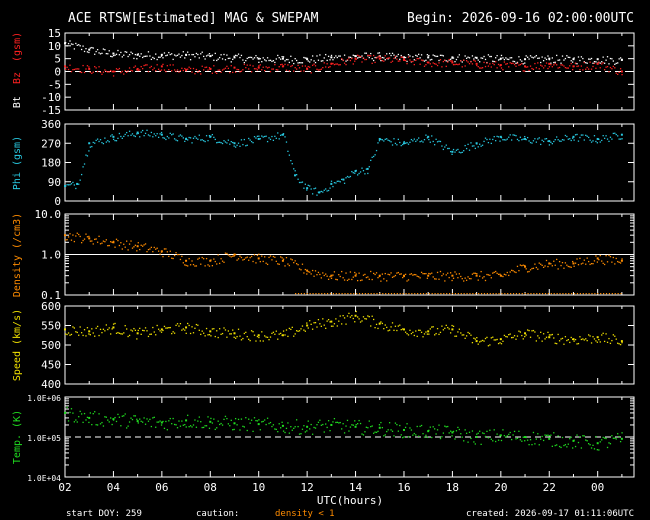  What do you see at coordinates (17, 78) in the screenshot?
I see `bz-label: Bz` at bounding box center [17, 78].